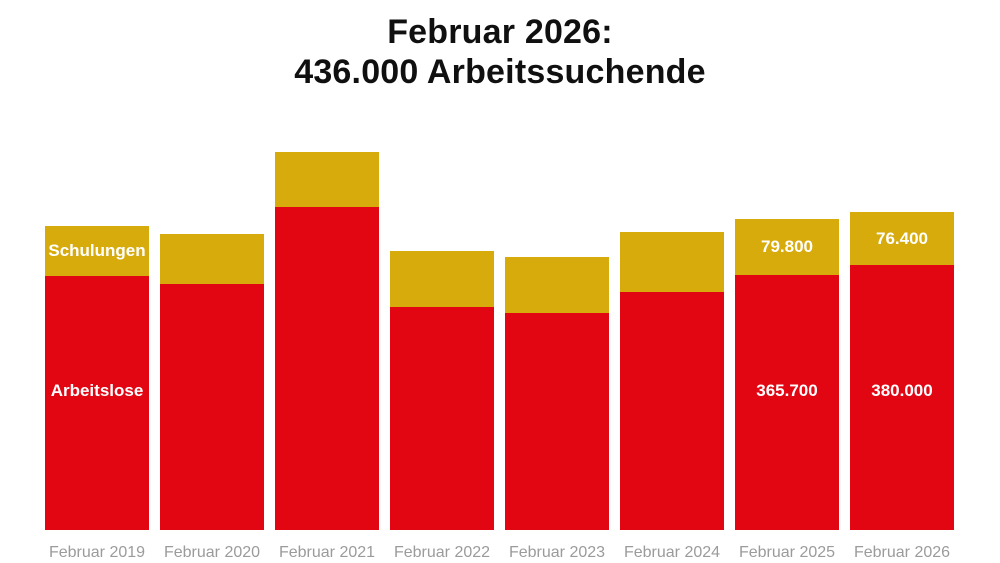  What do you see at coordinates (787, 390) in the screenshot?
I see `arbeitslose-value-label-februar-2025: 365.700` at bounding box center [787, 390].